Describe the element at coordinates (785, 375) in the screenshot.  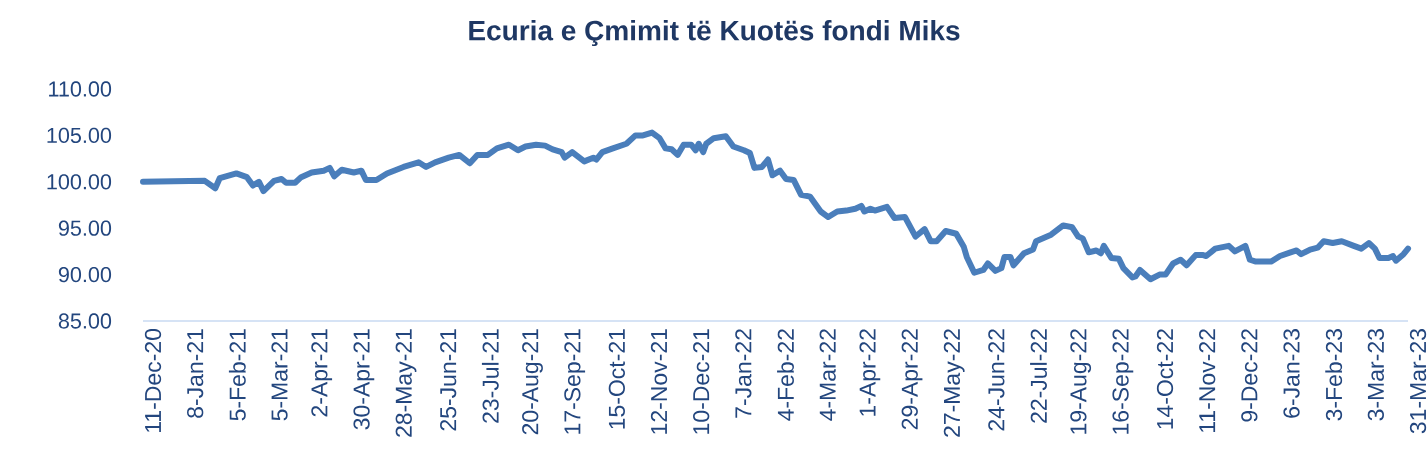
I see `x-tick-label: 4-Feb-22` at that location.